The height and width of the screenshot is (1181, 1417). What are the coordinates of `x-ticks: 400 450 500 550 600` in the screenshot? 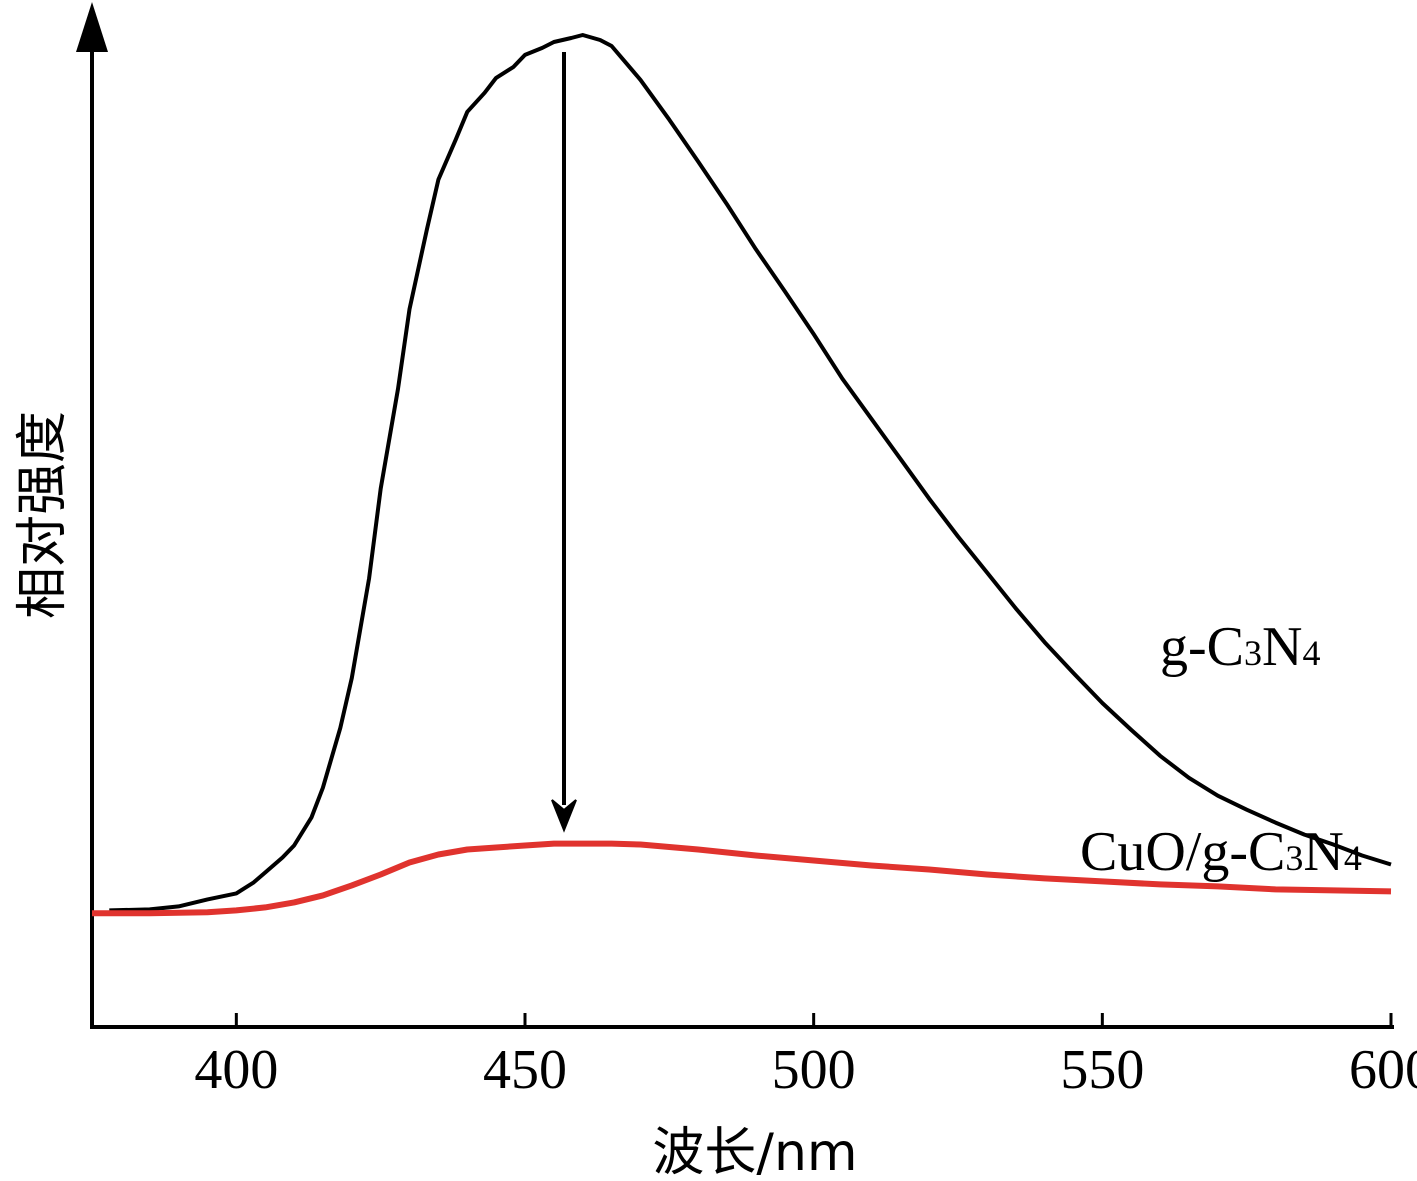 It's located at (805, 1057).